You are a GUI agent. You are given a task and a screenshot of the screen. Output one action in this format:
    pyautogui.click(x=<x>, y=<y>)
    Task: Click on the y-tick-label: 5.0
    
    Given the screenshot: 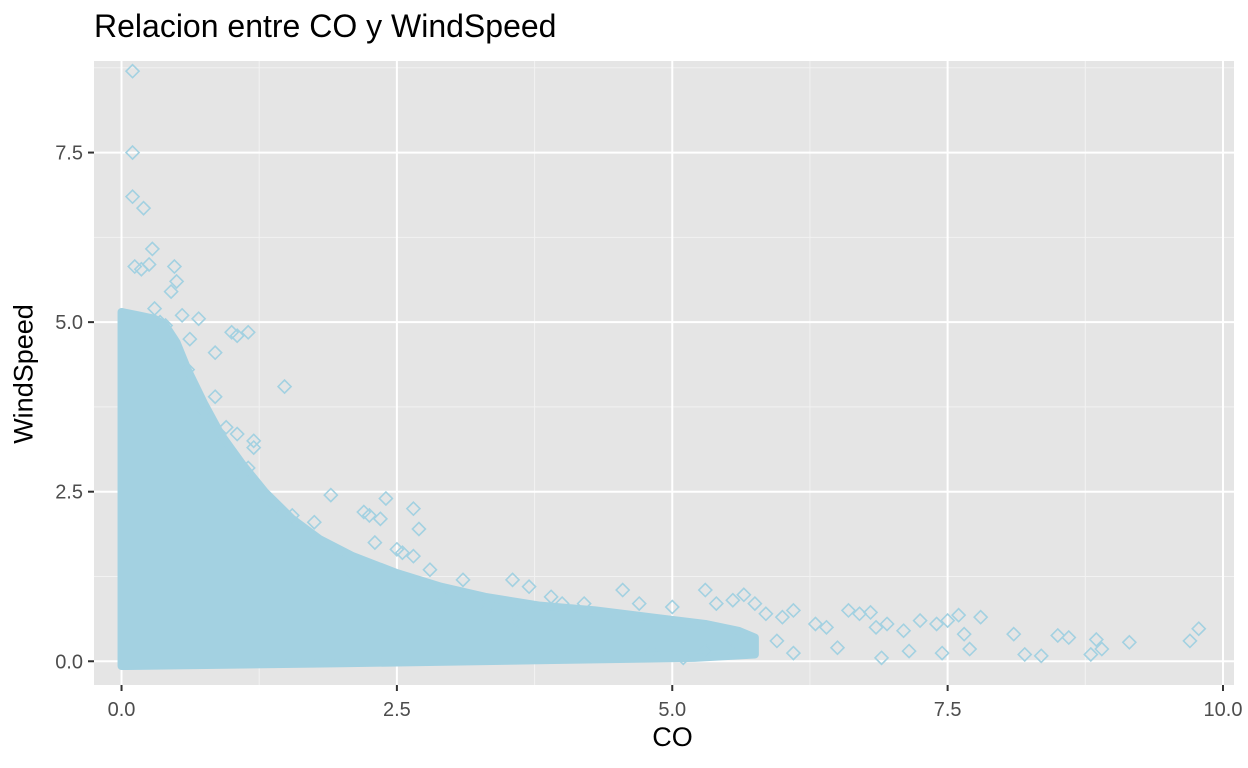 What is the action you would take?
    pyautogui.click(x=69, y=323)
    